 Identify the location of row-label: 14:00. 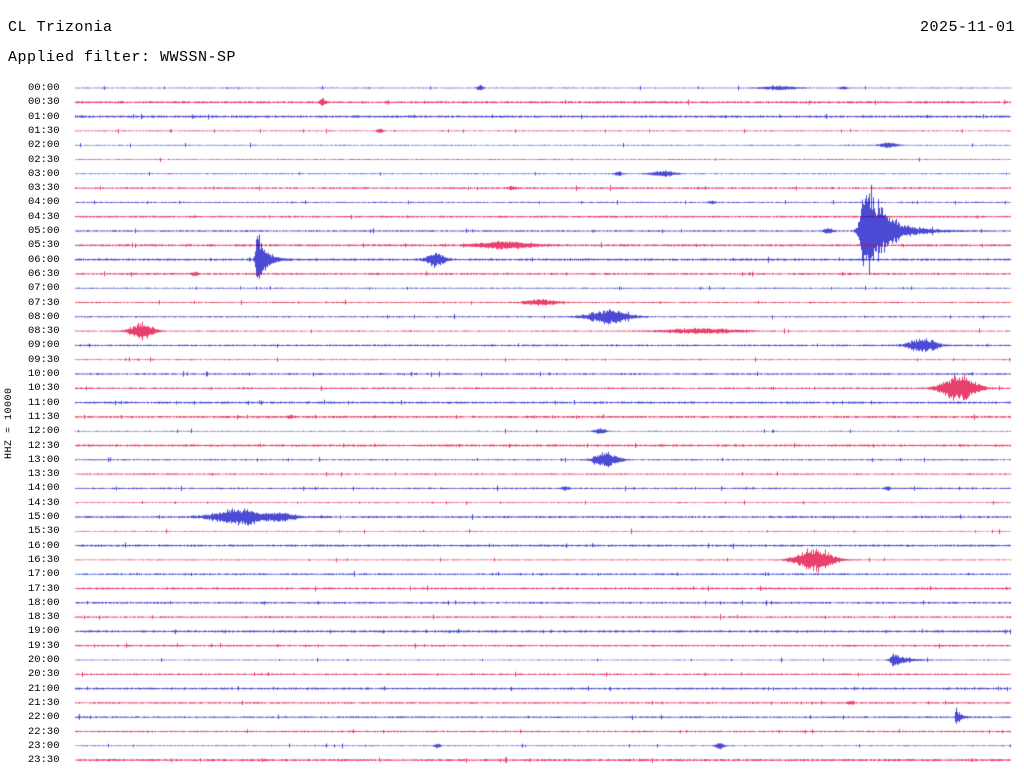
(44, 488).